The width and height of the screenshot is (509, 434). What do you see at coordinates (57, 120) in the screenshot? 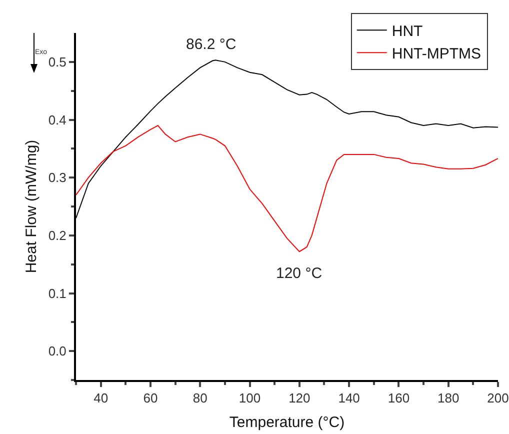
I see `y-tick-label: 0.4` at bounding box center [57, 120].